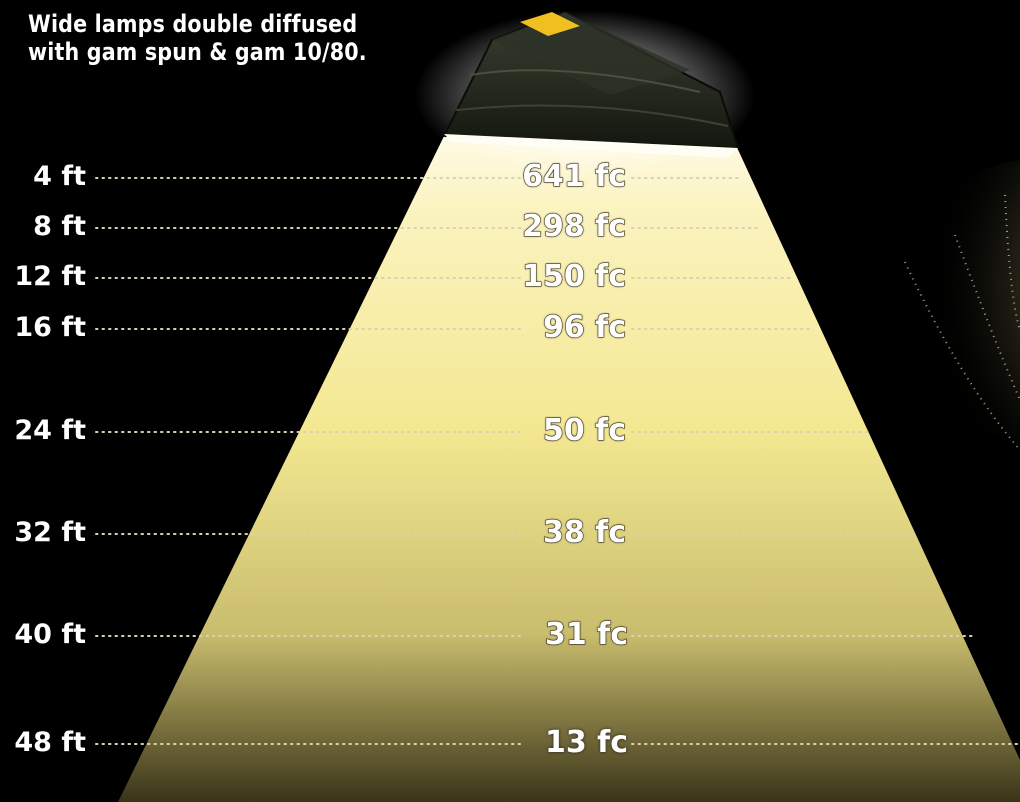  What do you see at coordinates (573, 276) in the screenshot?
I see `illuminance-label-12ft: 150 fc` at bounding box center [573, 276].